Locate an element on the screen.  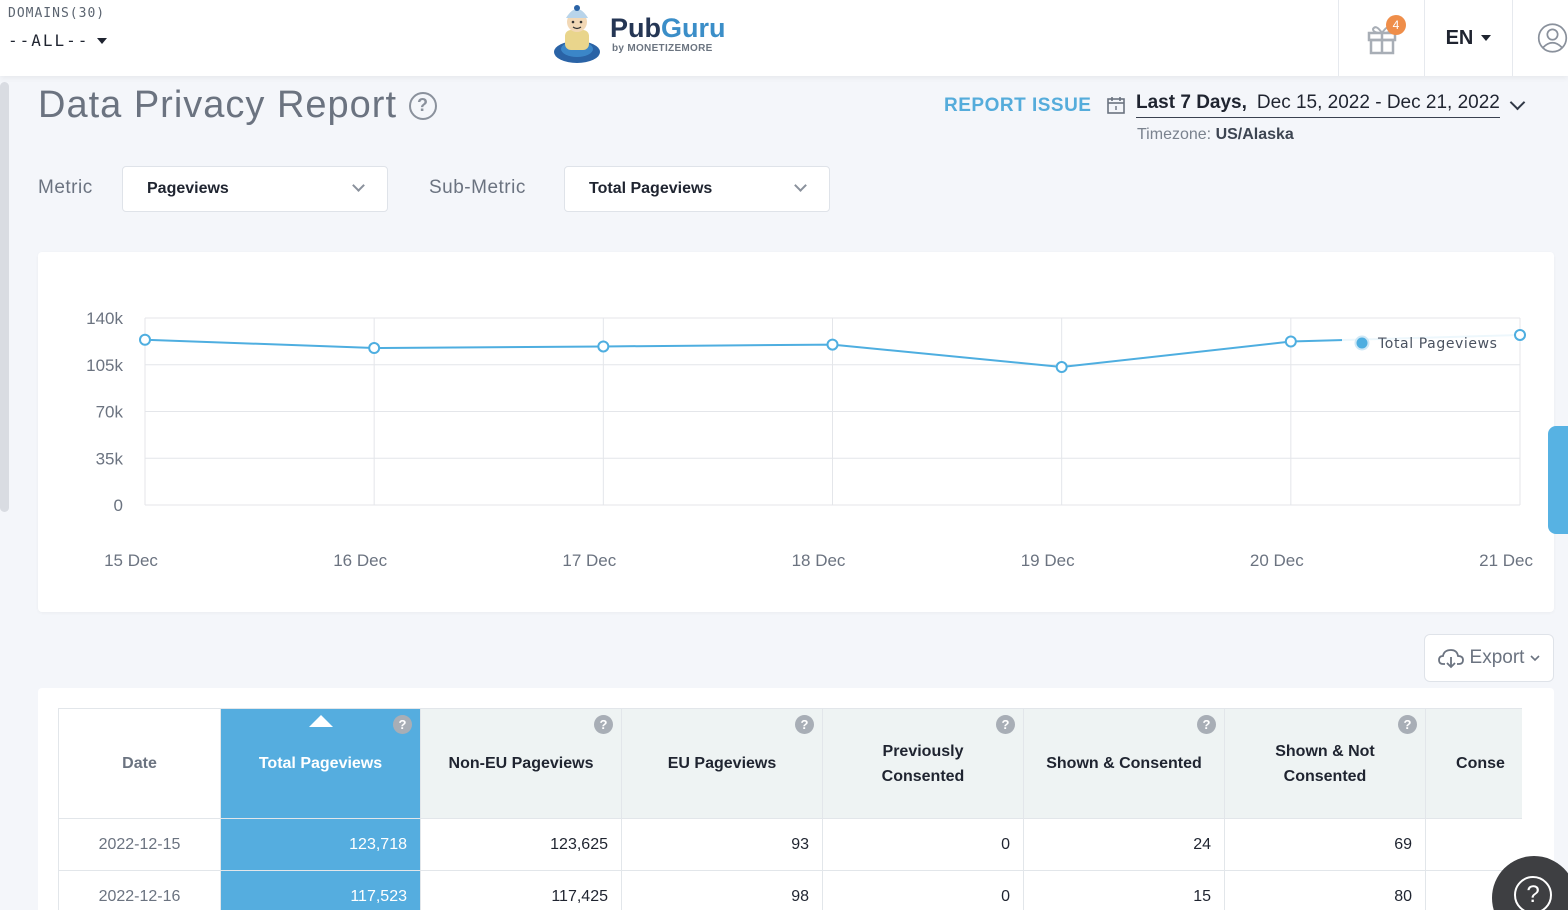
column-header-label: Total Pageviews is located at coordinates (320, 763).